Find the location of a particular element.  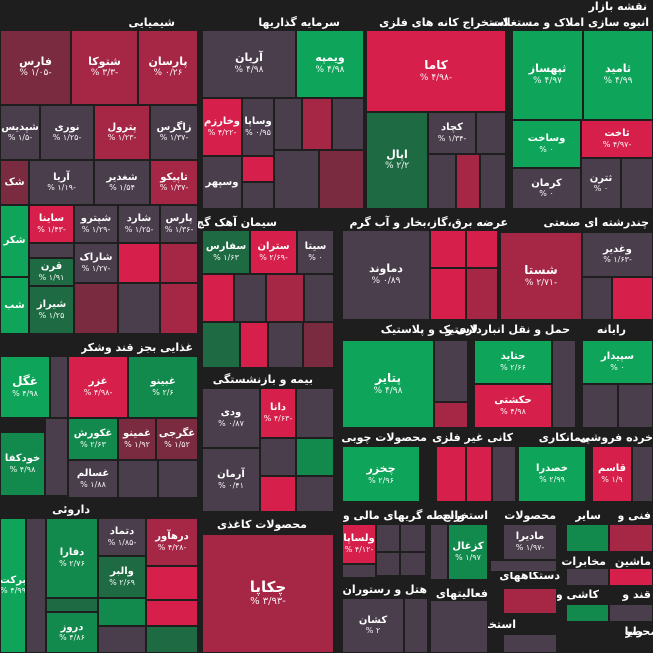

stock-tile: ستران -۲/۶۹ % is located at coordinates (273, 252).